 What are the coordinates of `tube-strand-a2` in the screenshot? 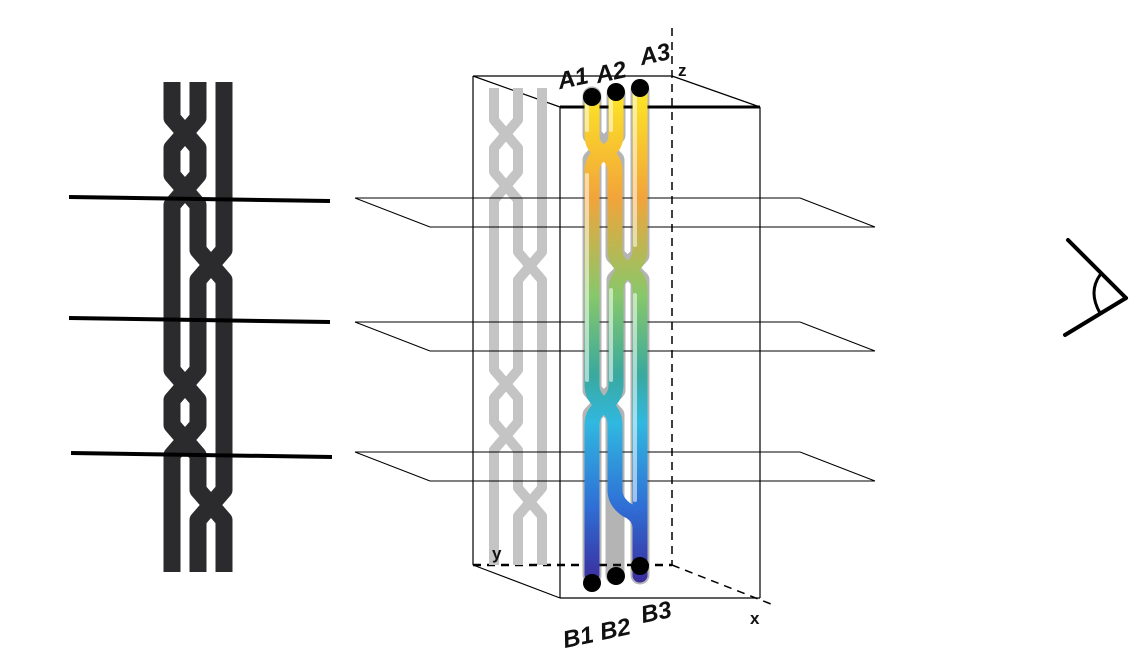 It's located at (616, 334).